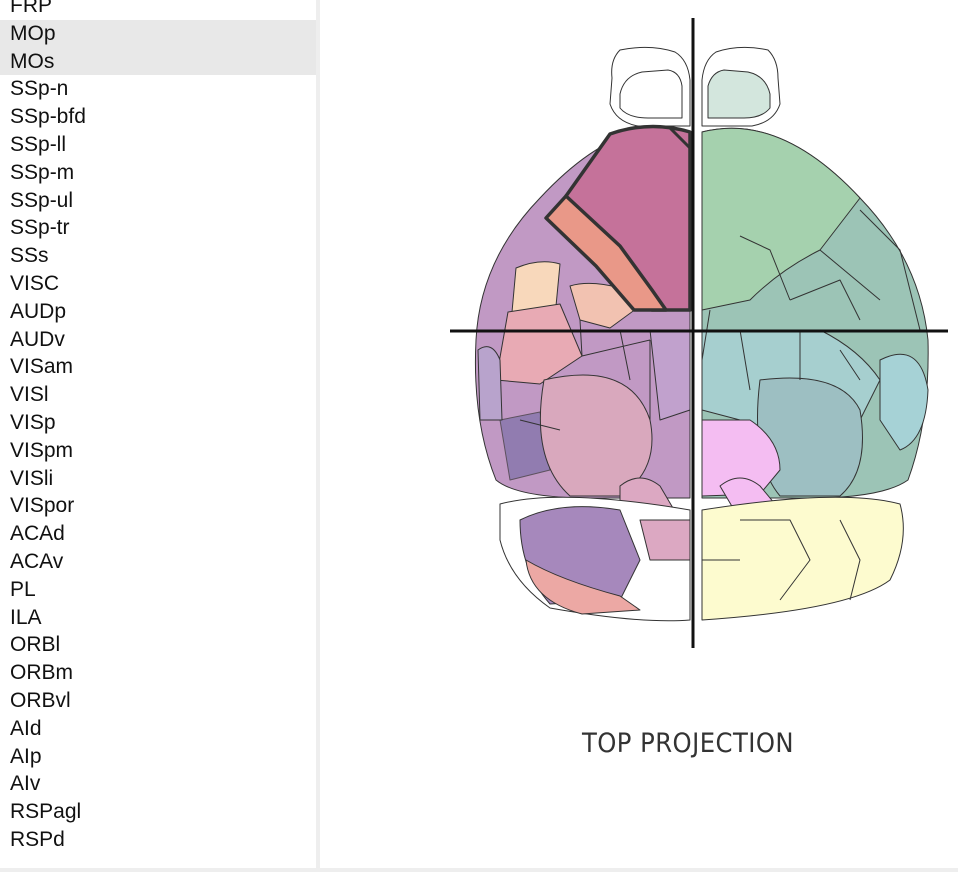  What do you see at coordinates (158, 812) in the screenshot?
I see `region-item-rspagl: RSPagl` at bounding box center [158, 812].